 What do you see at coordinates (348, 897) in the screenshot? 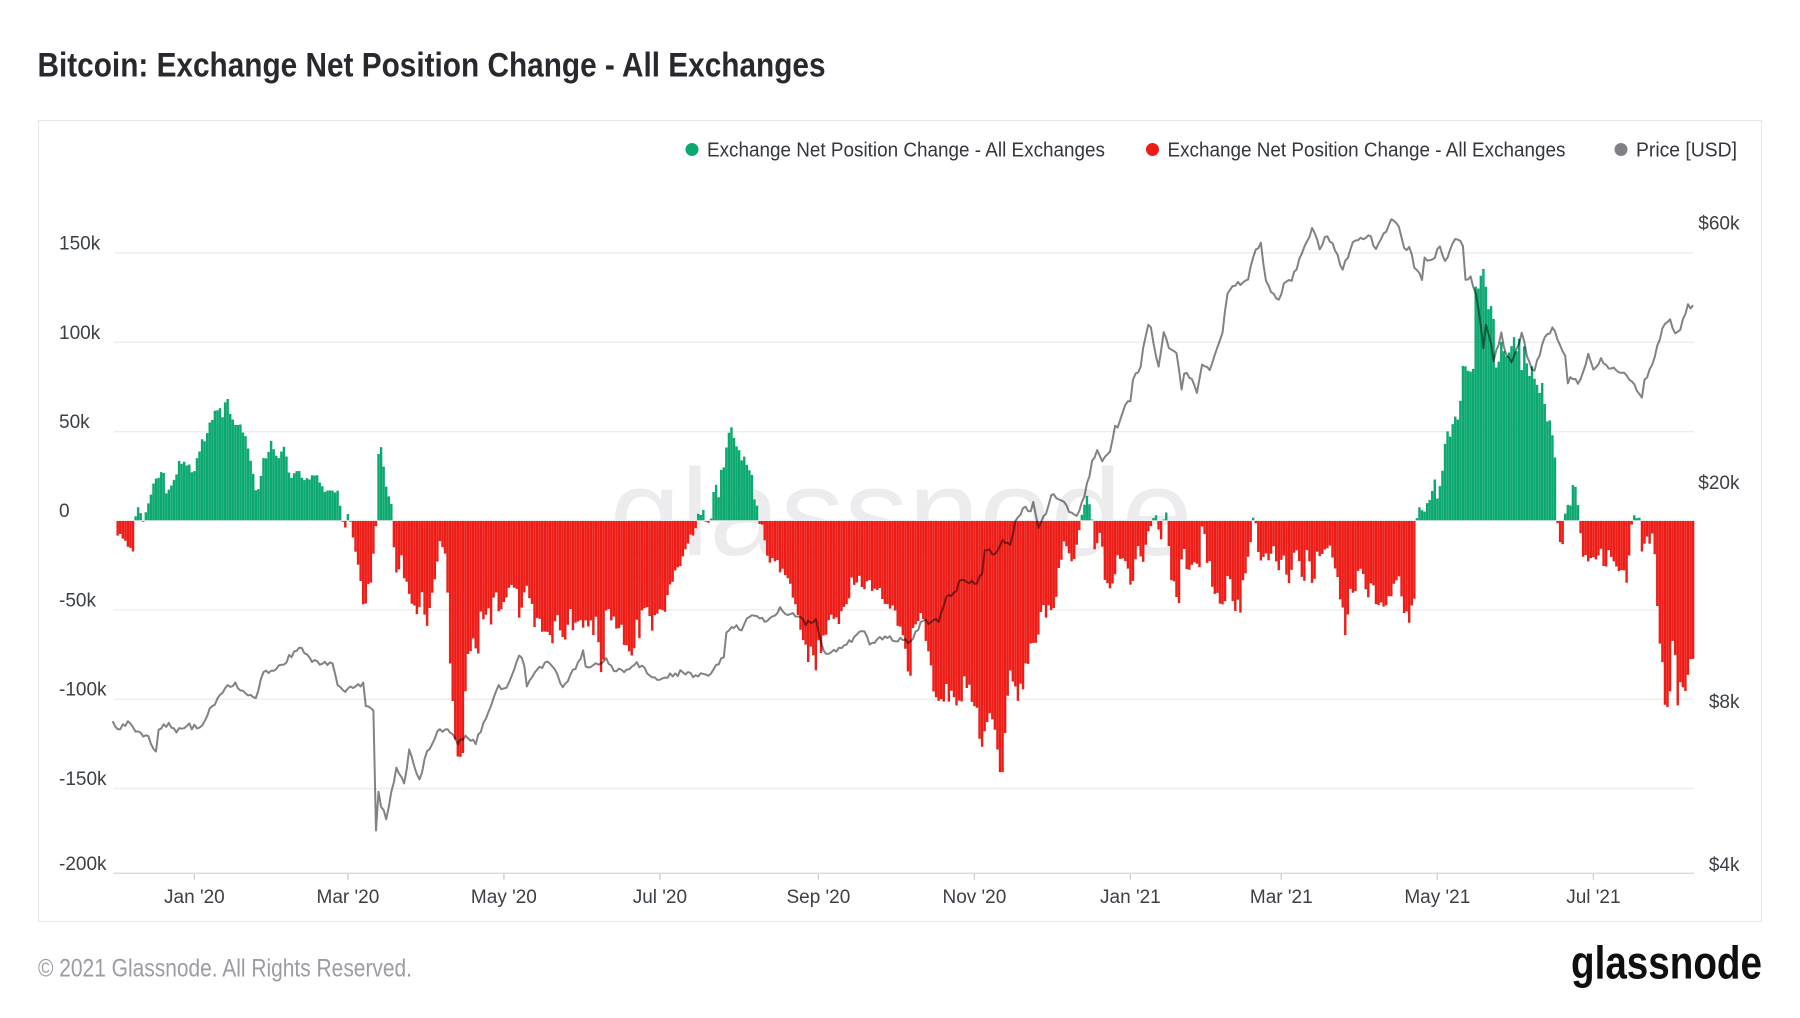
I see `svg-text: Mar '20` at bounding box center [348, 897].